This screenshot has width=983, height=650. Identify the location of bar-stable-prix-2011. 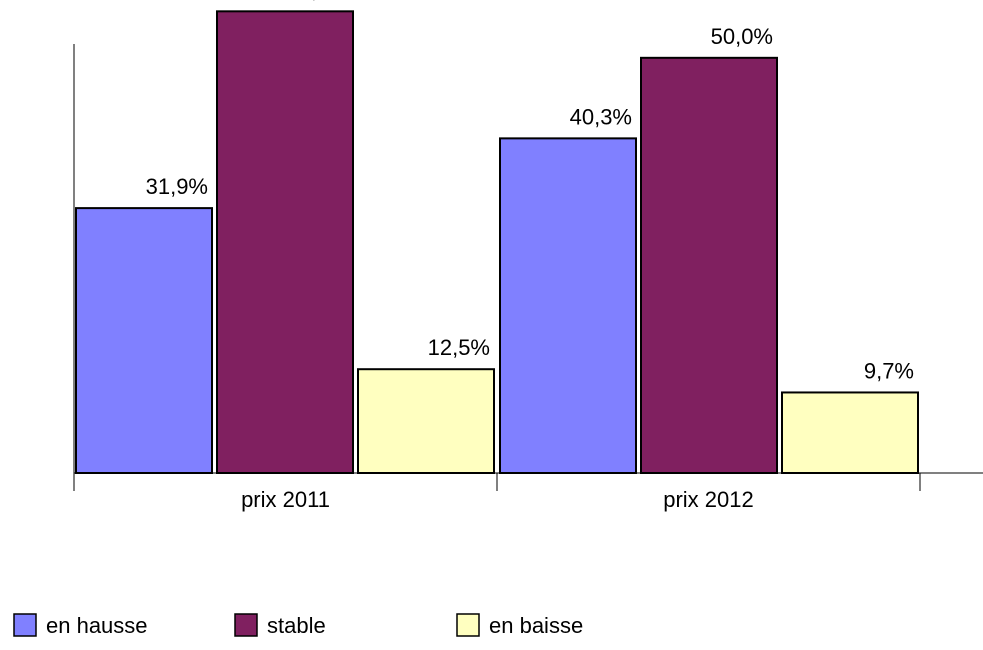
(285, 242).